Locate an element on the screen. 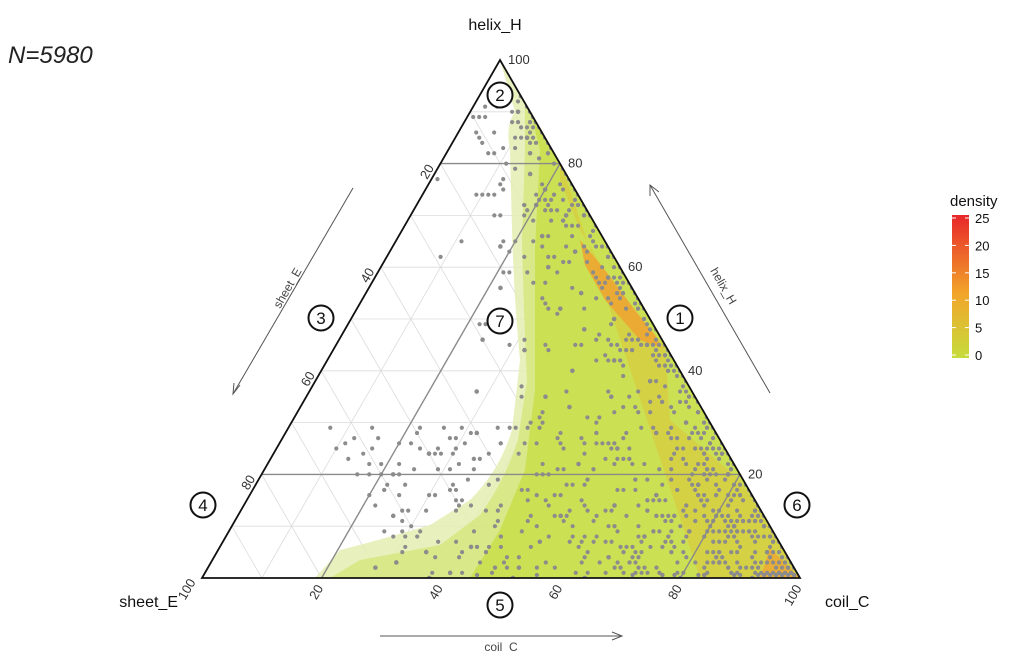 This screenshot has width=1012, height=652. tick-helix-20: 20 is located at coordinates (755, 473).